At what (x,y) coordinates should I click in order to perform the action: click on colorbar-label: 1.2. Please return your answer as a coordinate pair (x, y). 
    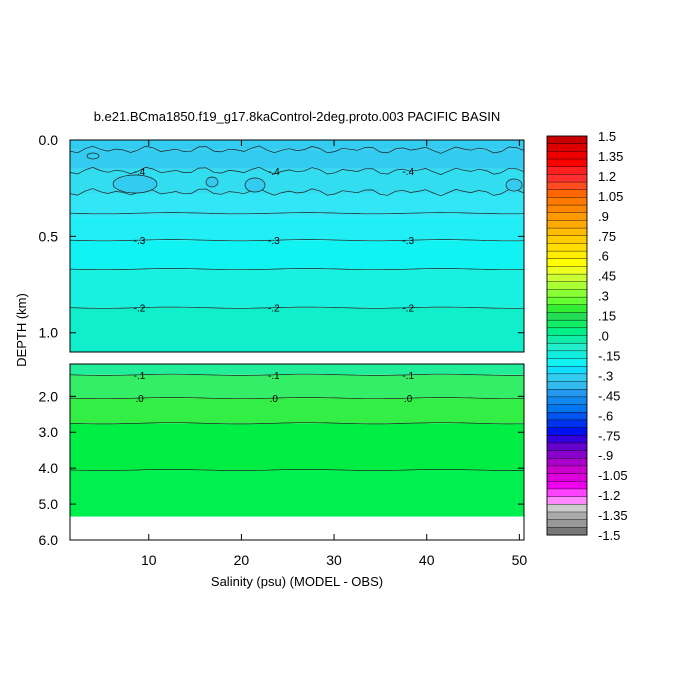
    Looking at the image, I should click on (607, 176).